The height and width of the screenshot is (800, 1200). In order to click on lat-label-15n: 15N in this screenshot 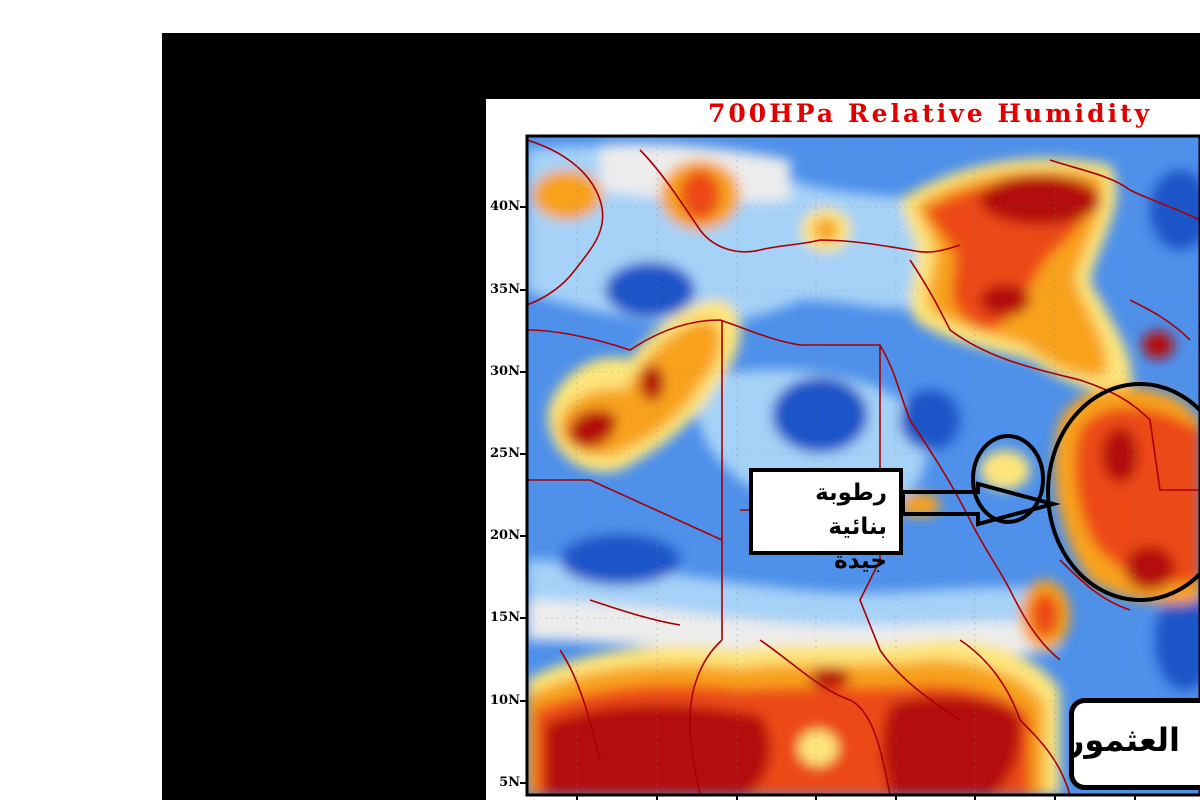, I will do `click(505, 617)`.